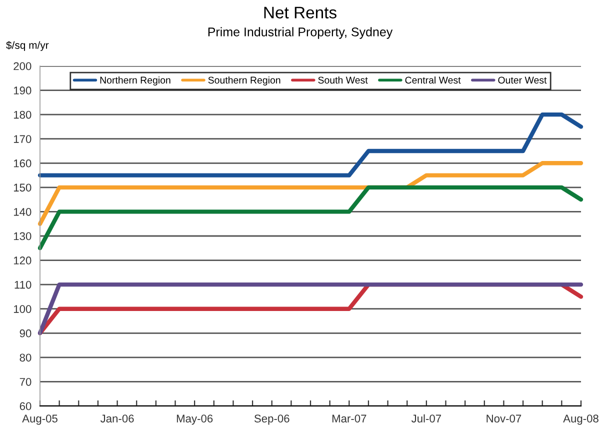 Image resolution: width=601 pixels, height=432 pixels. What do you see at coordinates (272, 419) in the screenshot?
I see `x-tick-label: Sep-06` at bounding box center [272, 419].